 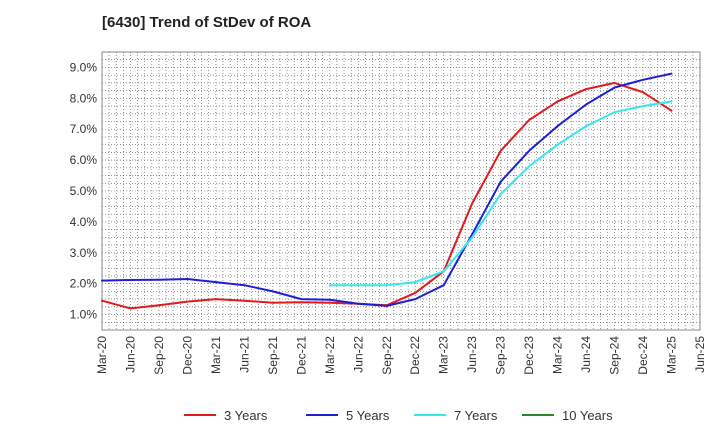 I want to click on x-tick-label: Mar-23, so click(x=444, y=355).